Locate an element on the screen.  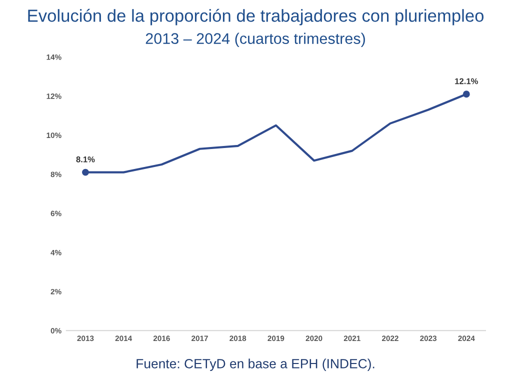
chart-title: Evolución de la proporción de trabajadores con pluriempleo is located at coordinates (256, 17).